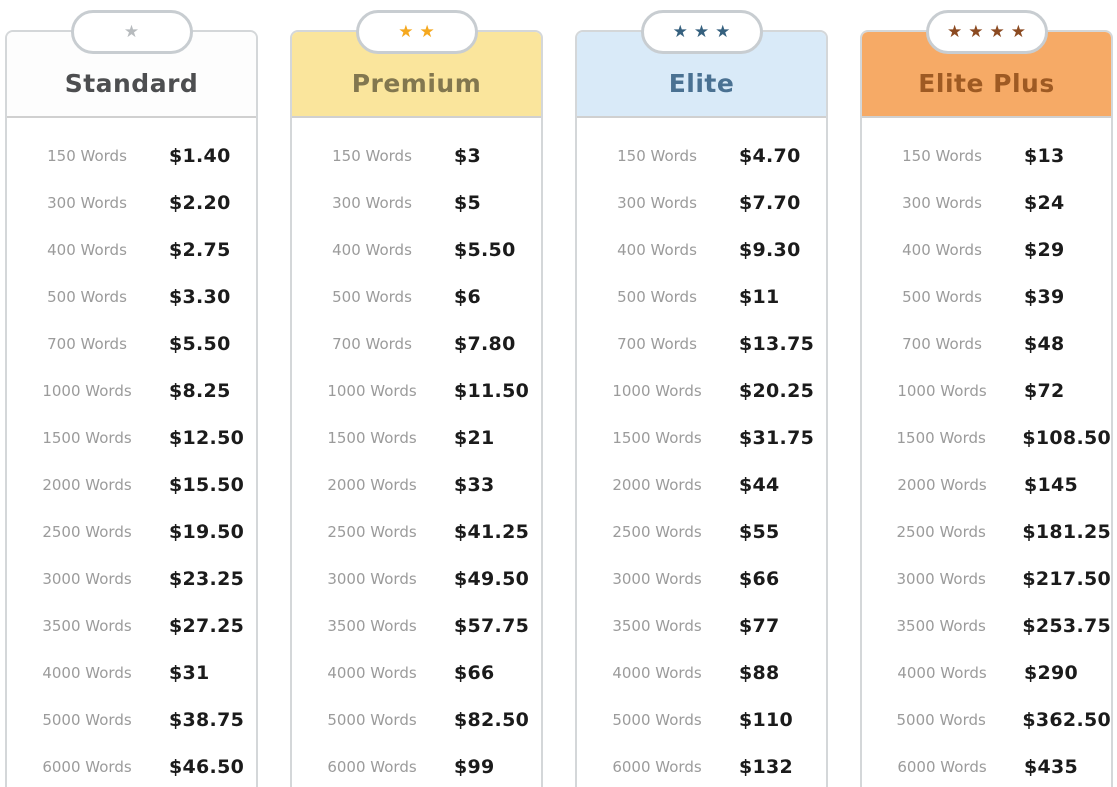 This screenshot has width=1117, height=787. What do you see at coordinates (701, 296) in the screenshot?
I see `price-row: 500 Words $11` at bounding box center [701, 296].